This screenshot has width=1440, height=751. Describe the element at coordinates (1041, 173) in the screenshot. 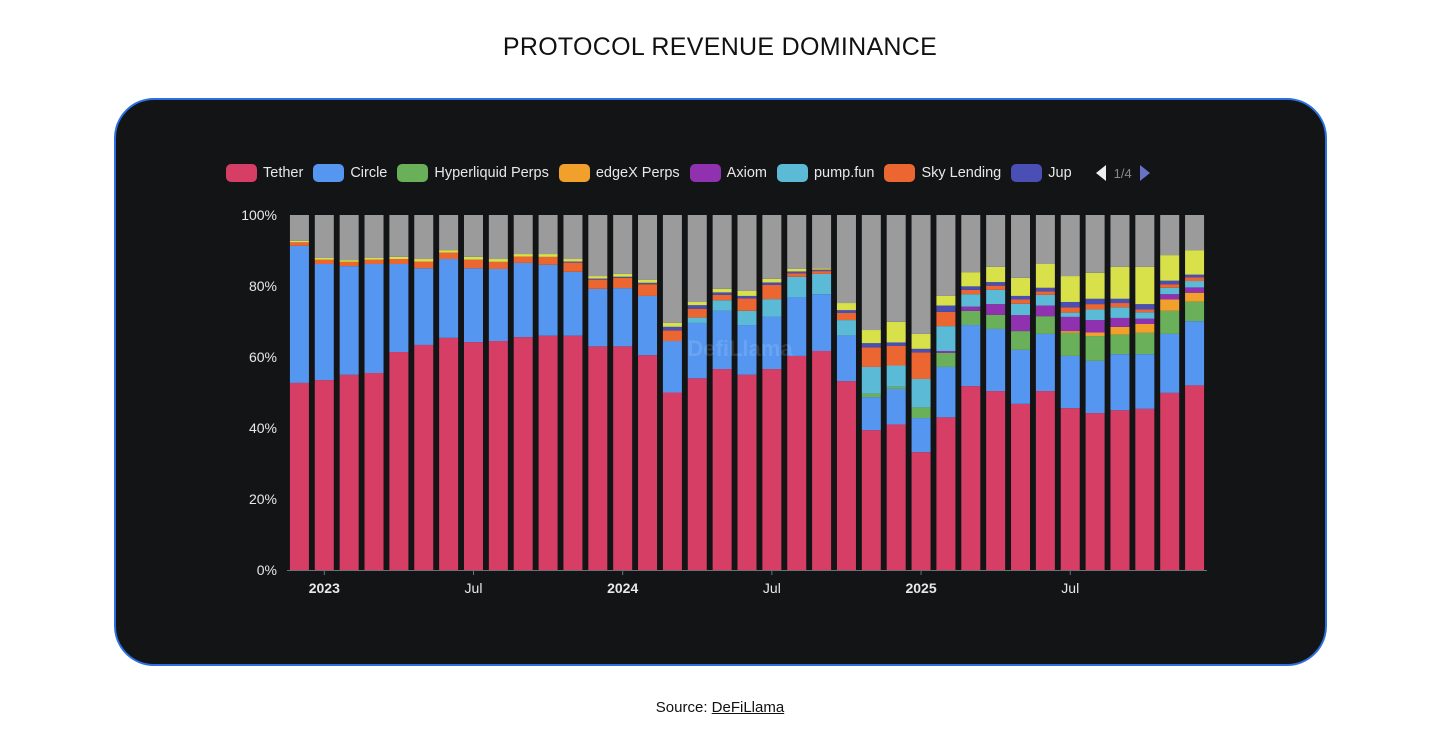

I see `legend-item: Jup` at that location.